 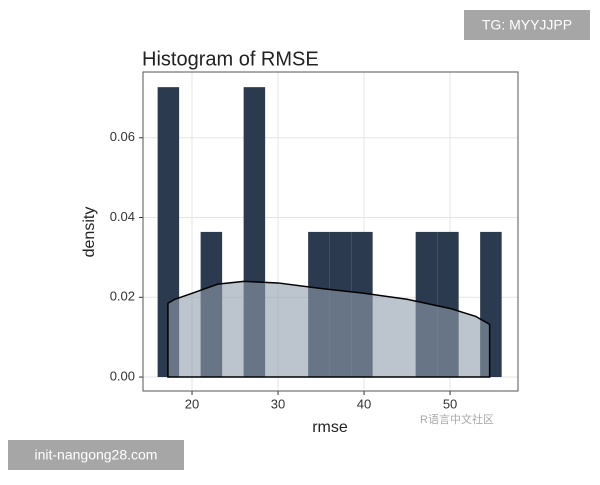 I want to click on site-text: init-nangong28.com, so click(x=96, y=455).